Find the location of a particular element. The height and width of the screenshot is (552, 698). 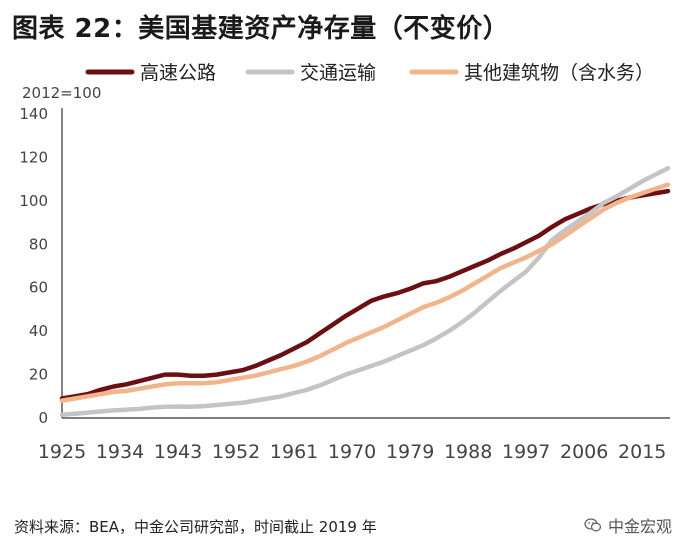

y-tick-label: 20 is located at coordinates (38, 375).